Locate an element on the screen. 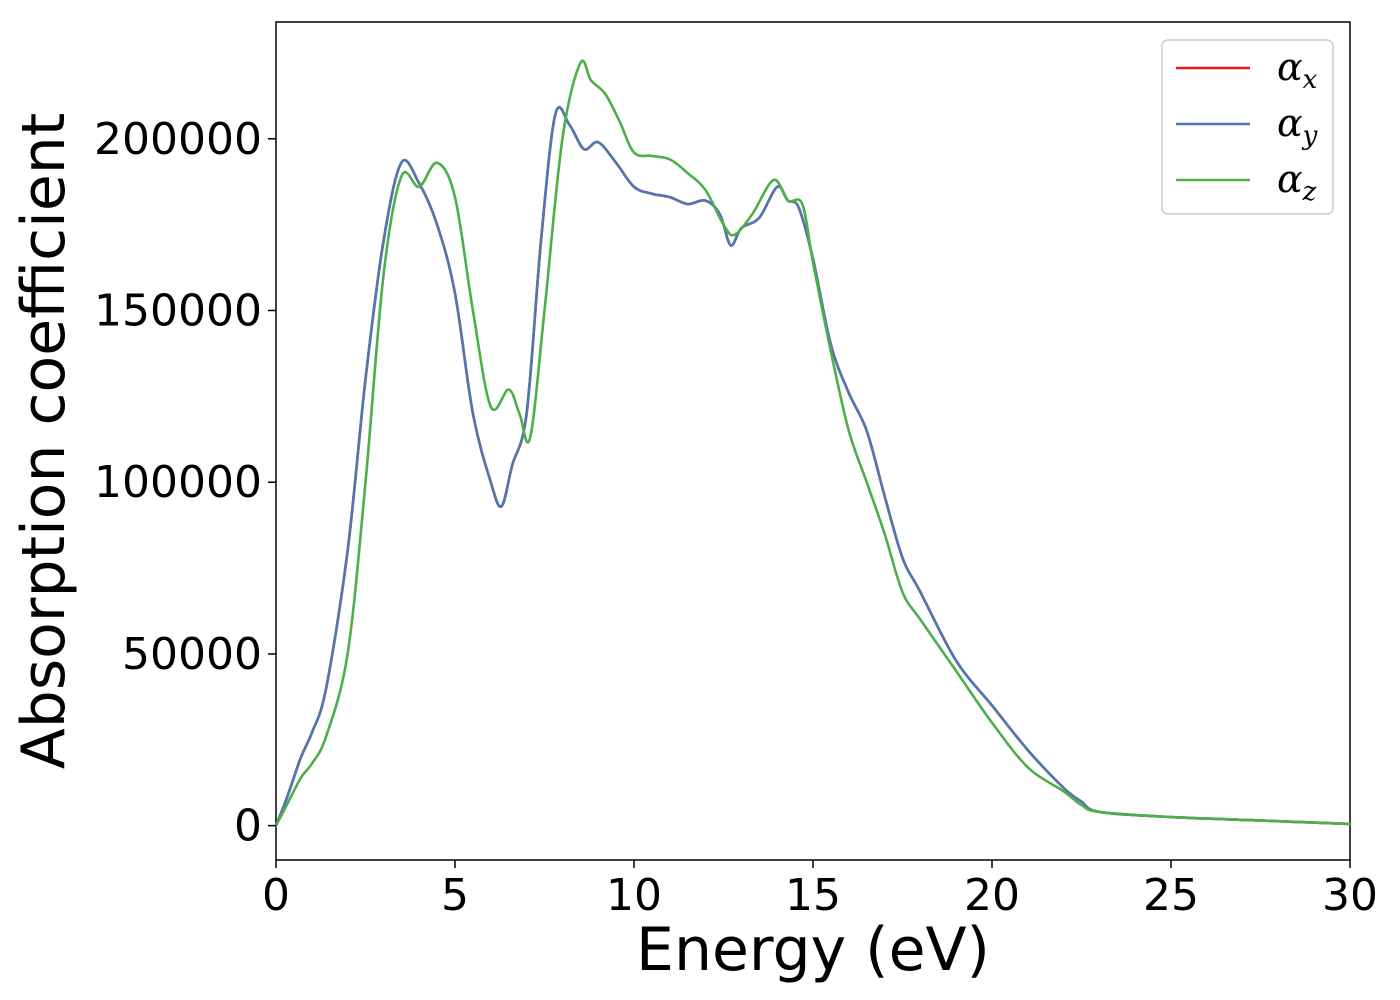 This screenshot has height=1000, width=1400. y-tick-label: 200000 is located at coordinates (178, 139).